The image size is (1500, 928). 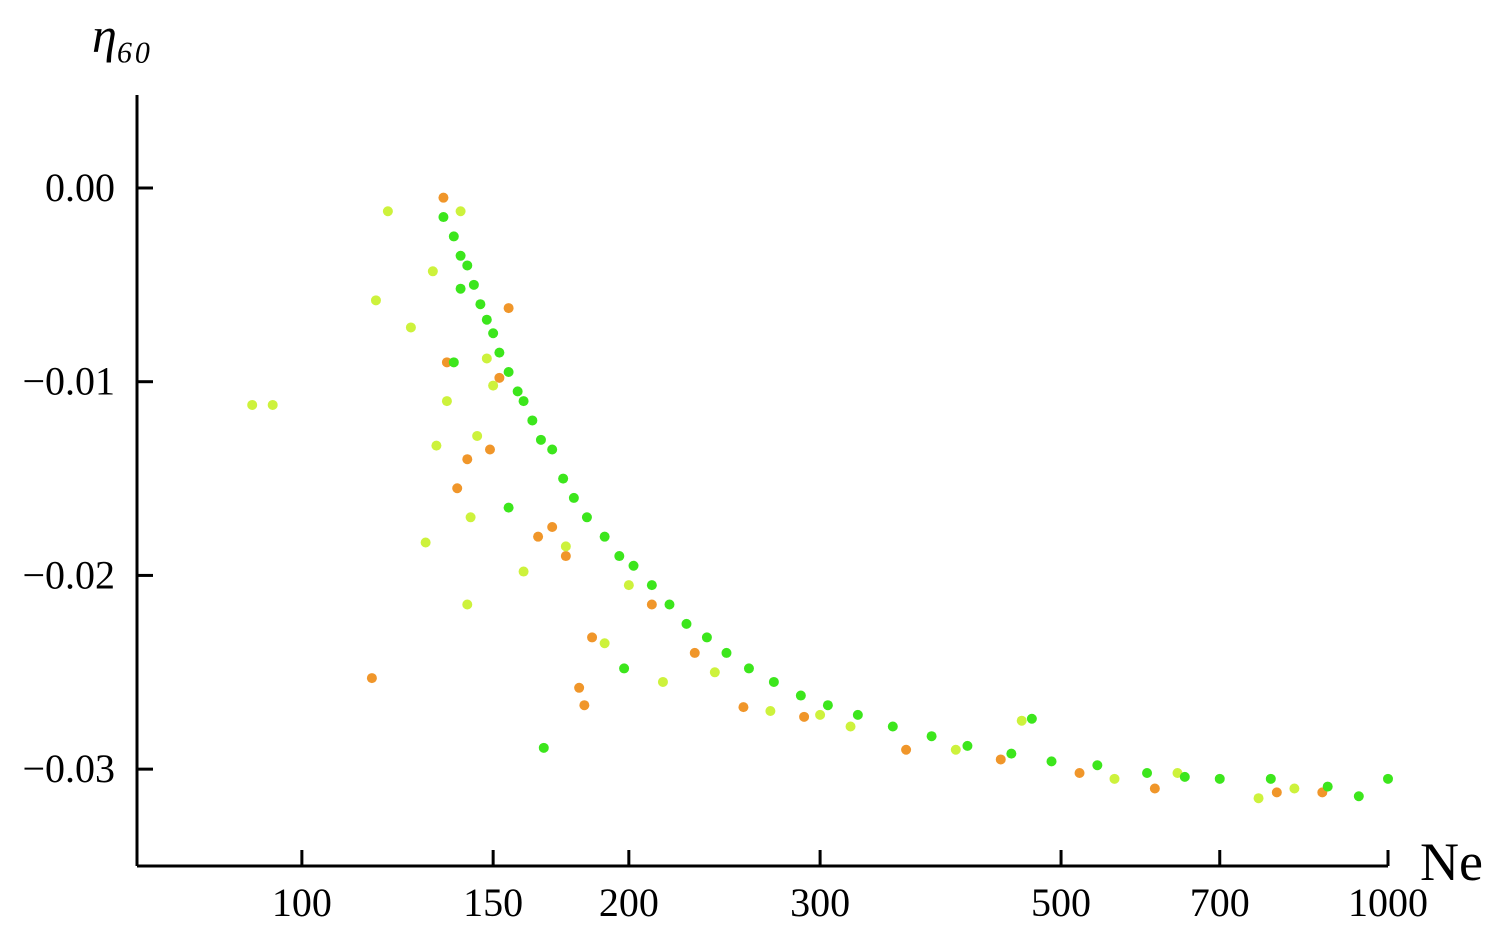 I want to click on x-tick-label: 100, so click(x=302, y=902).